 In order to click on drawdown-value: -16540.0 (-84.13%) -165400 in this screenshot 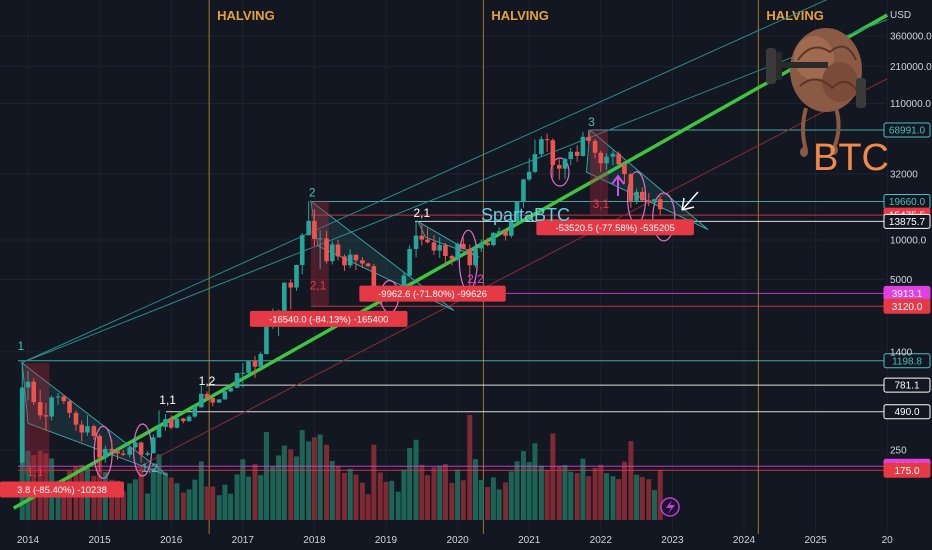, I will do `click(328, 319)`.